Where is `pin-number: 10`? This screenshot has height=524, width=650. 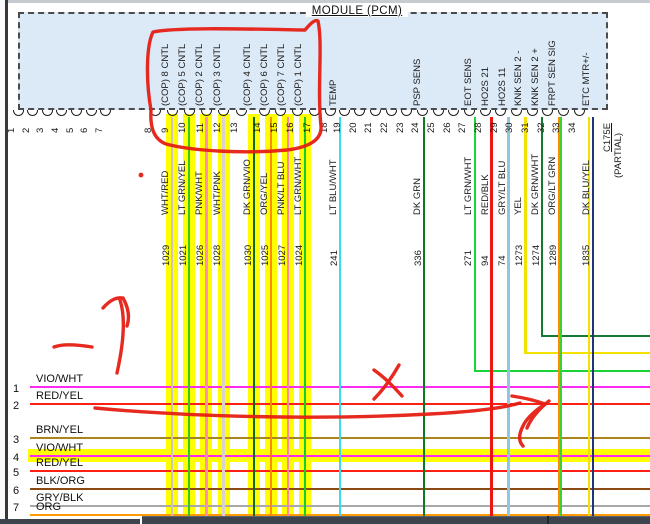
pin-number: 10 is located at coordinates (183, 127).